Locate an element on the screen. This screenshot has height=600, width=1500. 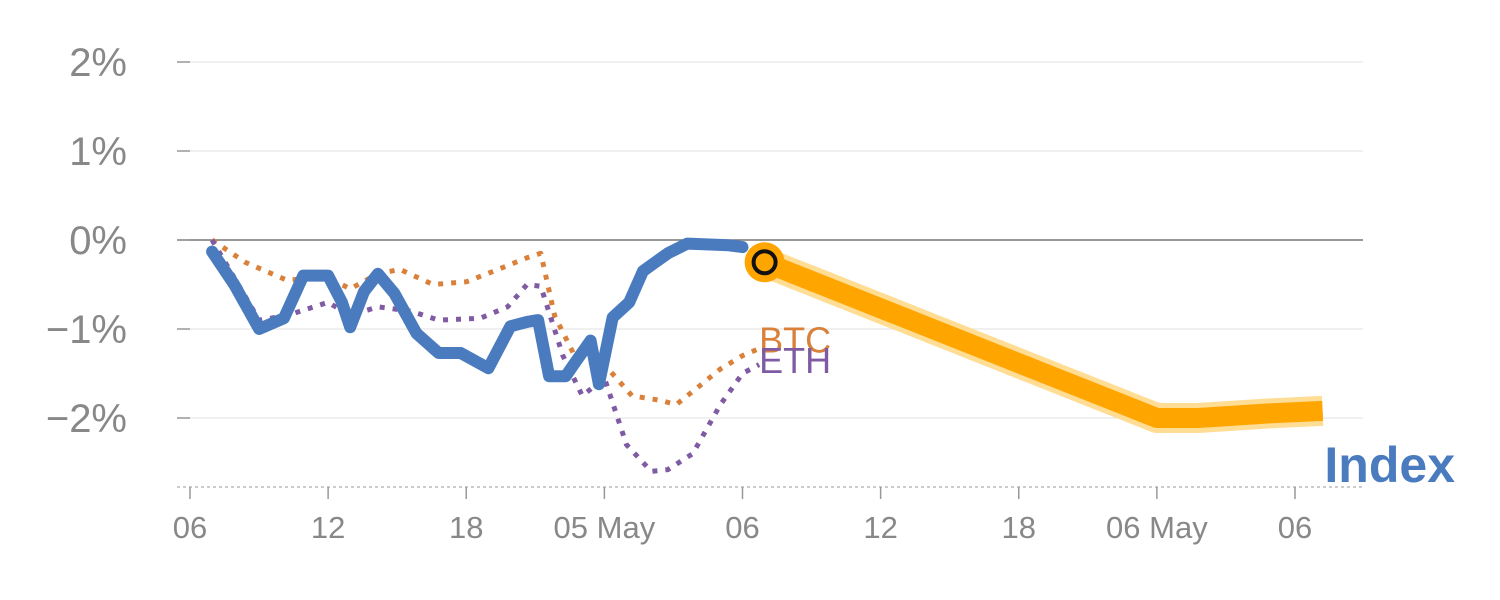
y-axis: 2% 1% 0% −1% −2% is located at coordinates (86, 241).